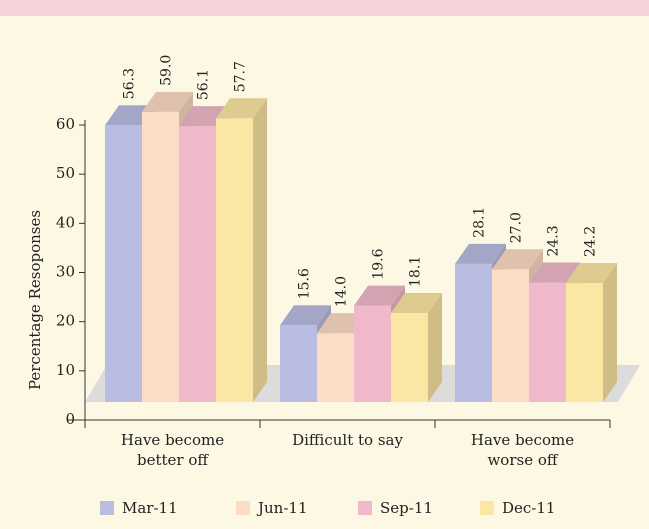 Image resolution: width=649 pixels, height=529 pixels. I want to click on y-tick-label: 20, so click(65, 321).